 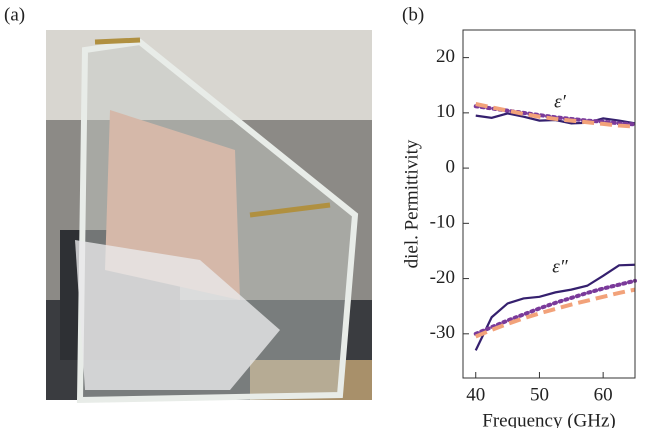 I want to click on y-tick-label: 0, so click(x=451, y=166).